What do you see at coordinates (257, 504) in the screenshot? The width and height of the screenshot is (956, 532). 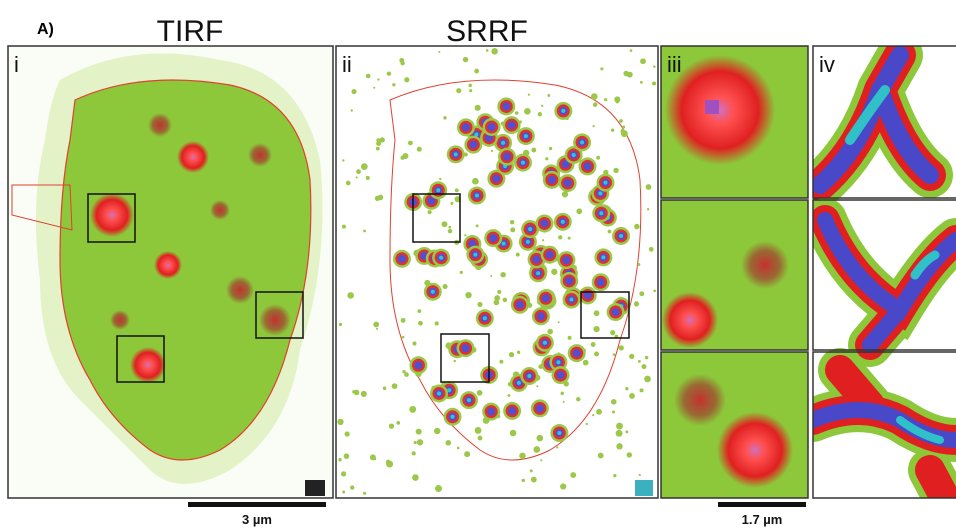 I see `scale-bar` at bounding box center [257, 504].